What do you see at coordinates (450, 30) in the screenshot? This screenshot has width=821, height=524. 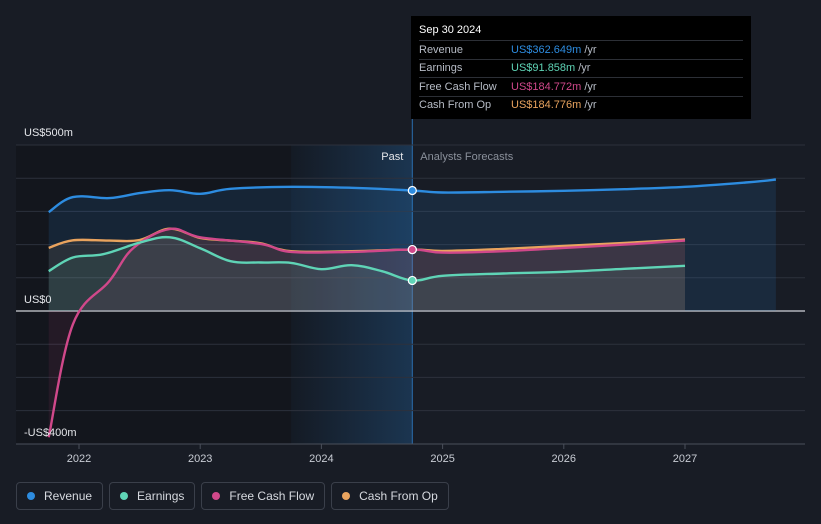 I see `tooltip-date: Sep 30 2024` at bounding box center [450, 30].